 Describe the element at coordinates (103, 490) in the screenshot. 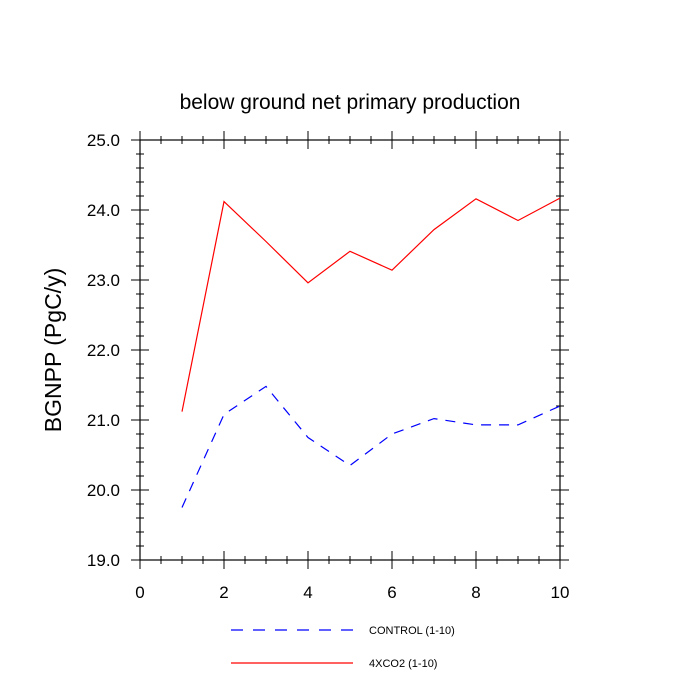

I see `y-tick-label: 20.0` at that location.